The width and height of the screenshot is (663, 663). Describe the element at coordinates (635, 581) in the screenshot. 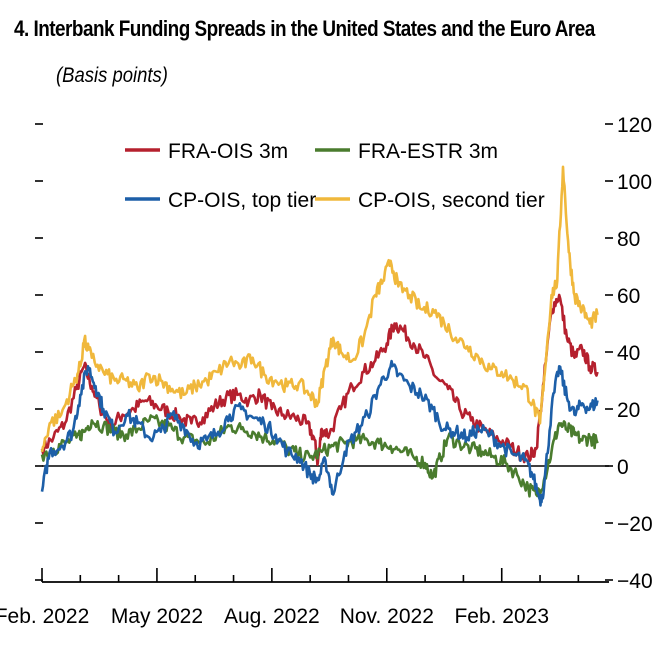

I see `y-tick-label: −40` at that location.